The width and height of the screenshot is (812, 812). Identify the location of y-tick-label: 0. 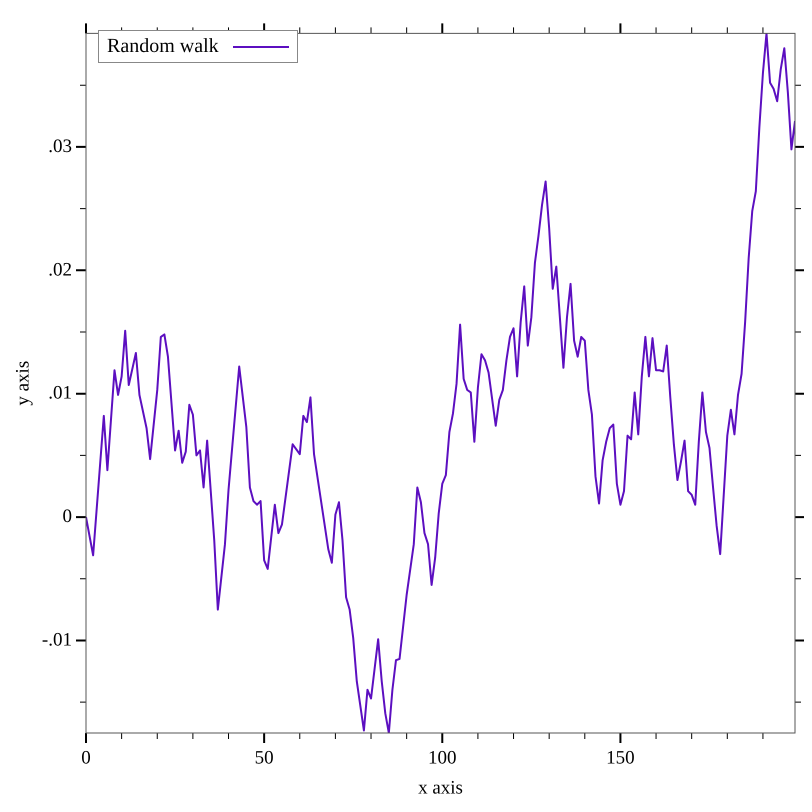
(67, 517).